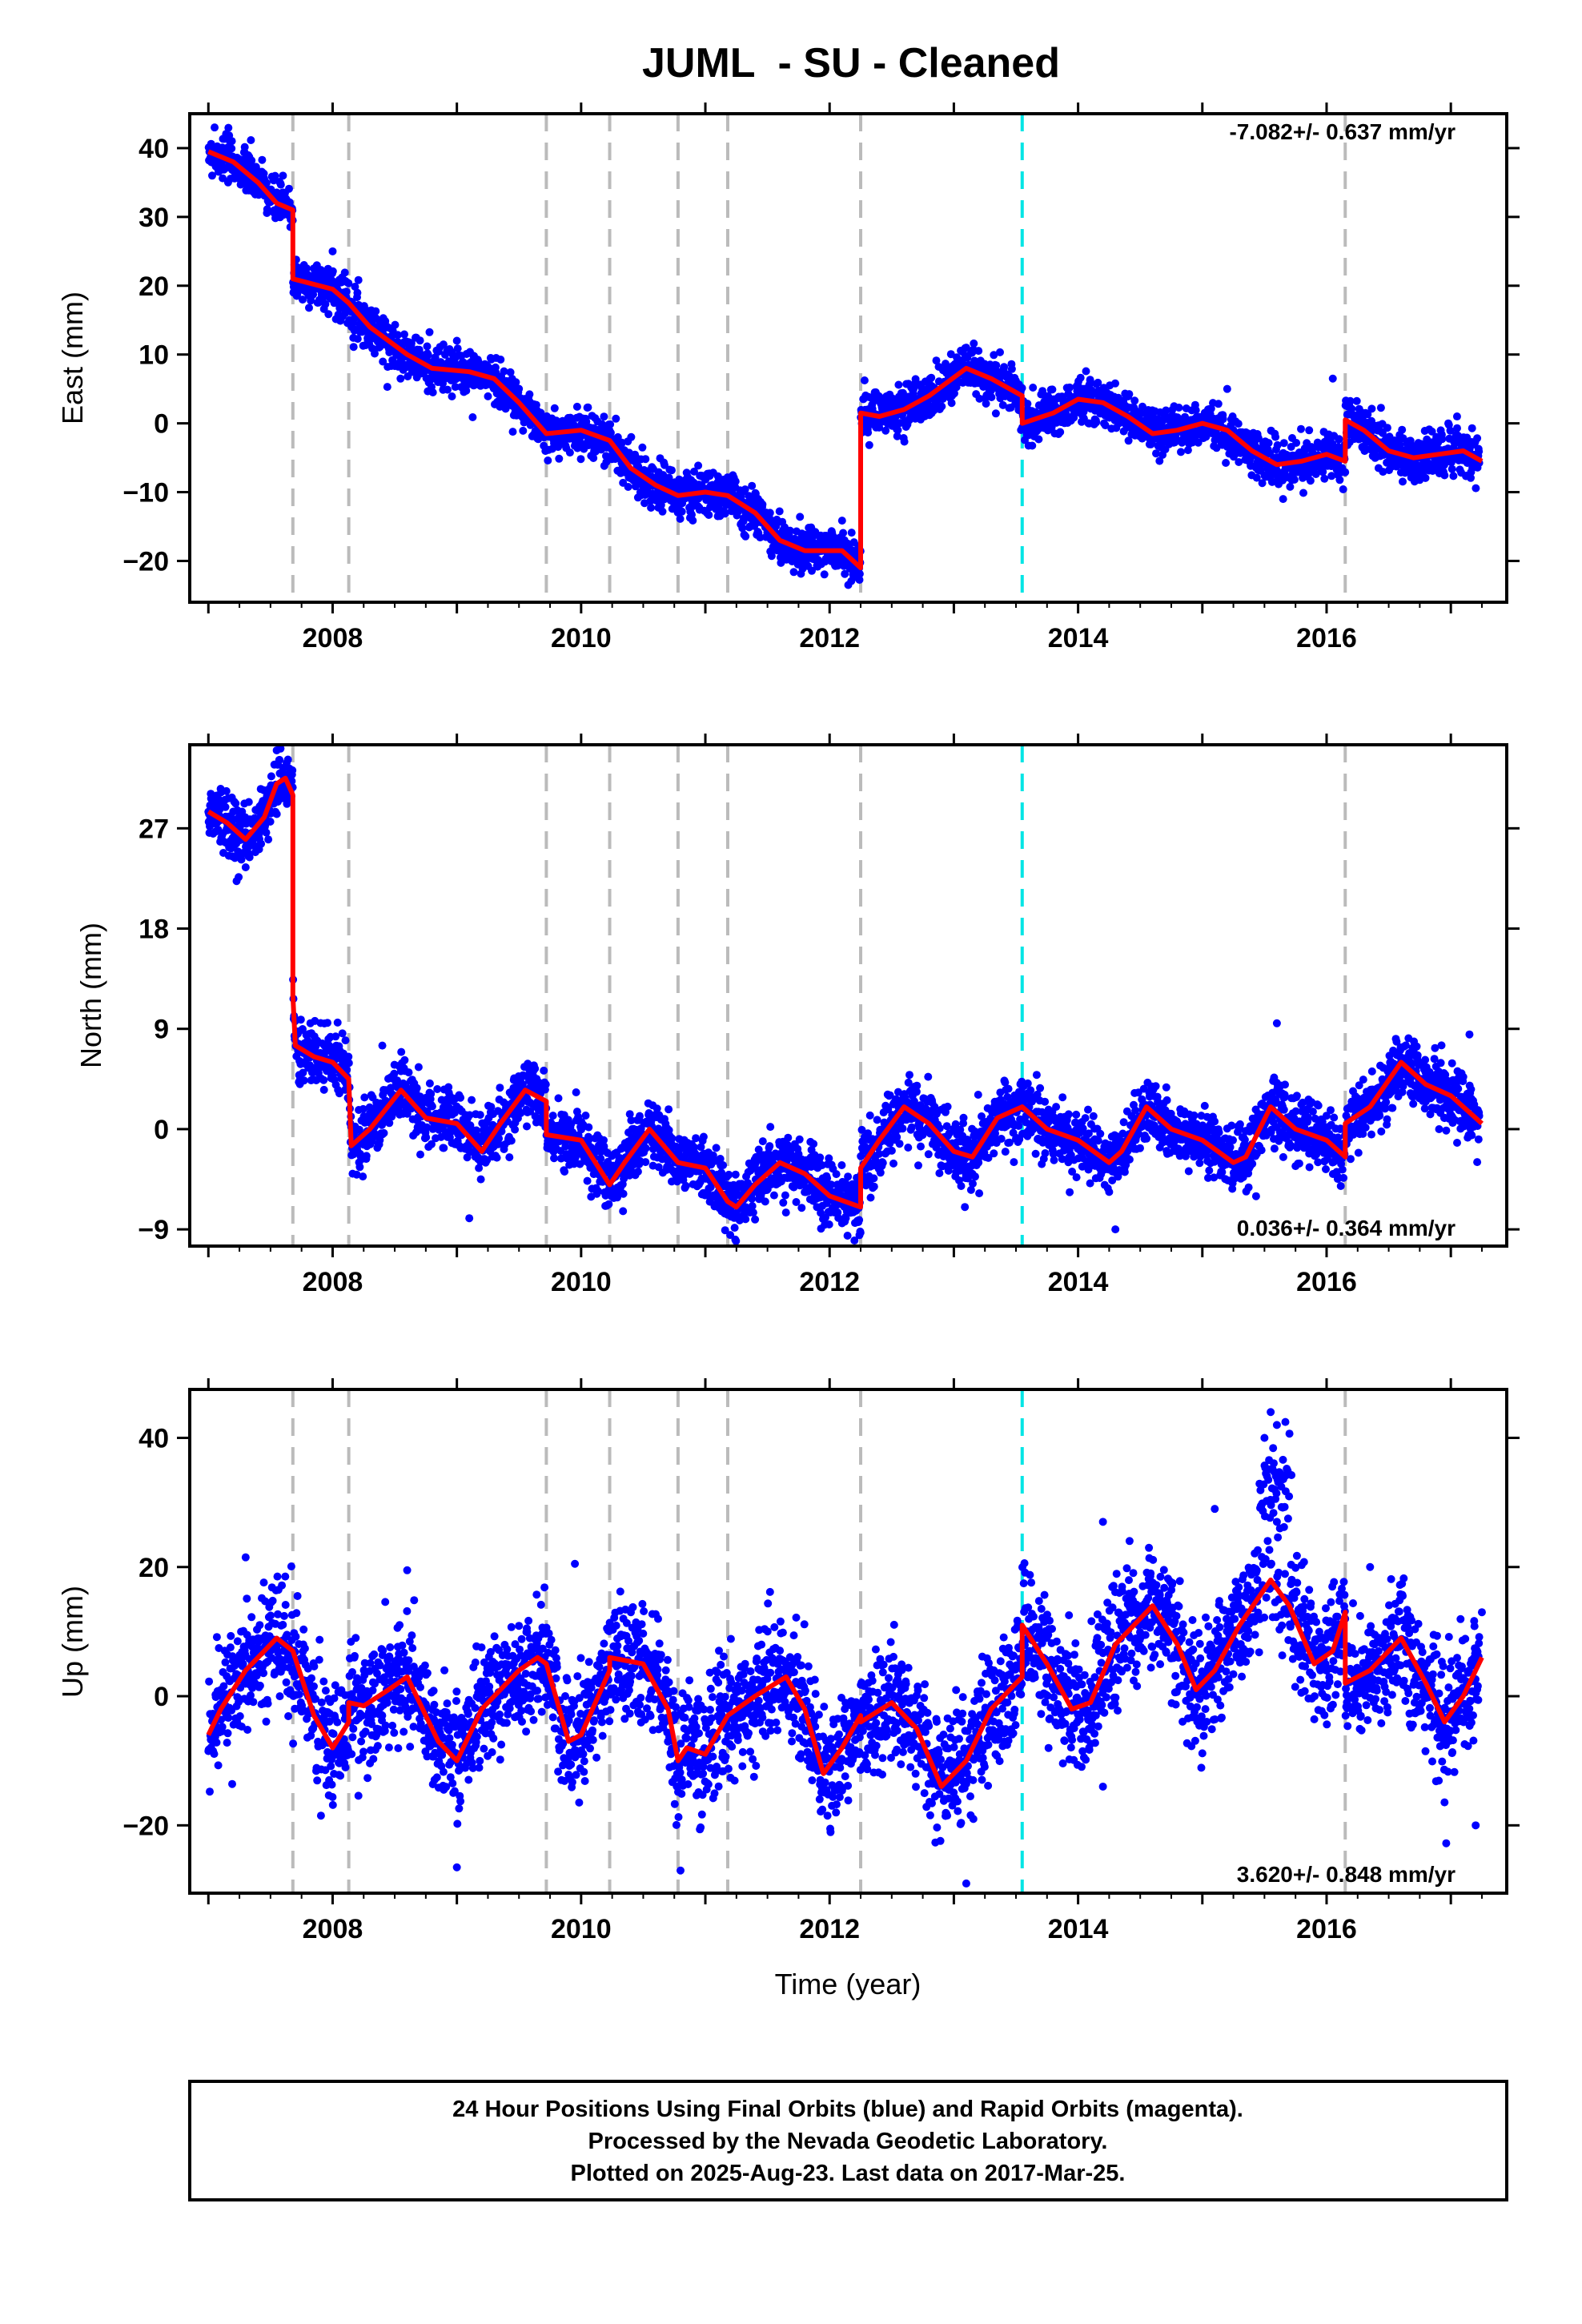  Describe the element at coordinates (72, 358) in the screenshot. I see `east-y-axis-label: East (mm)` at that location.